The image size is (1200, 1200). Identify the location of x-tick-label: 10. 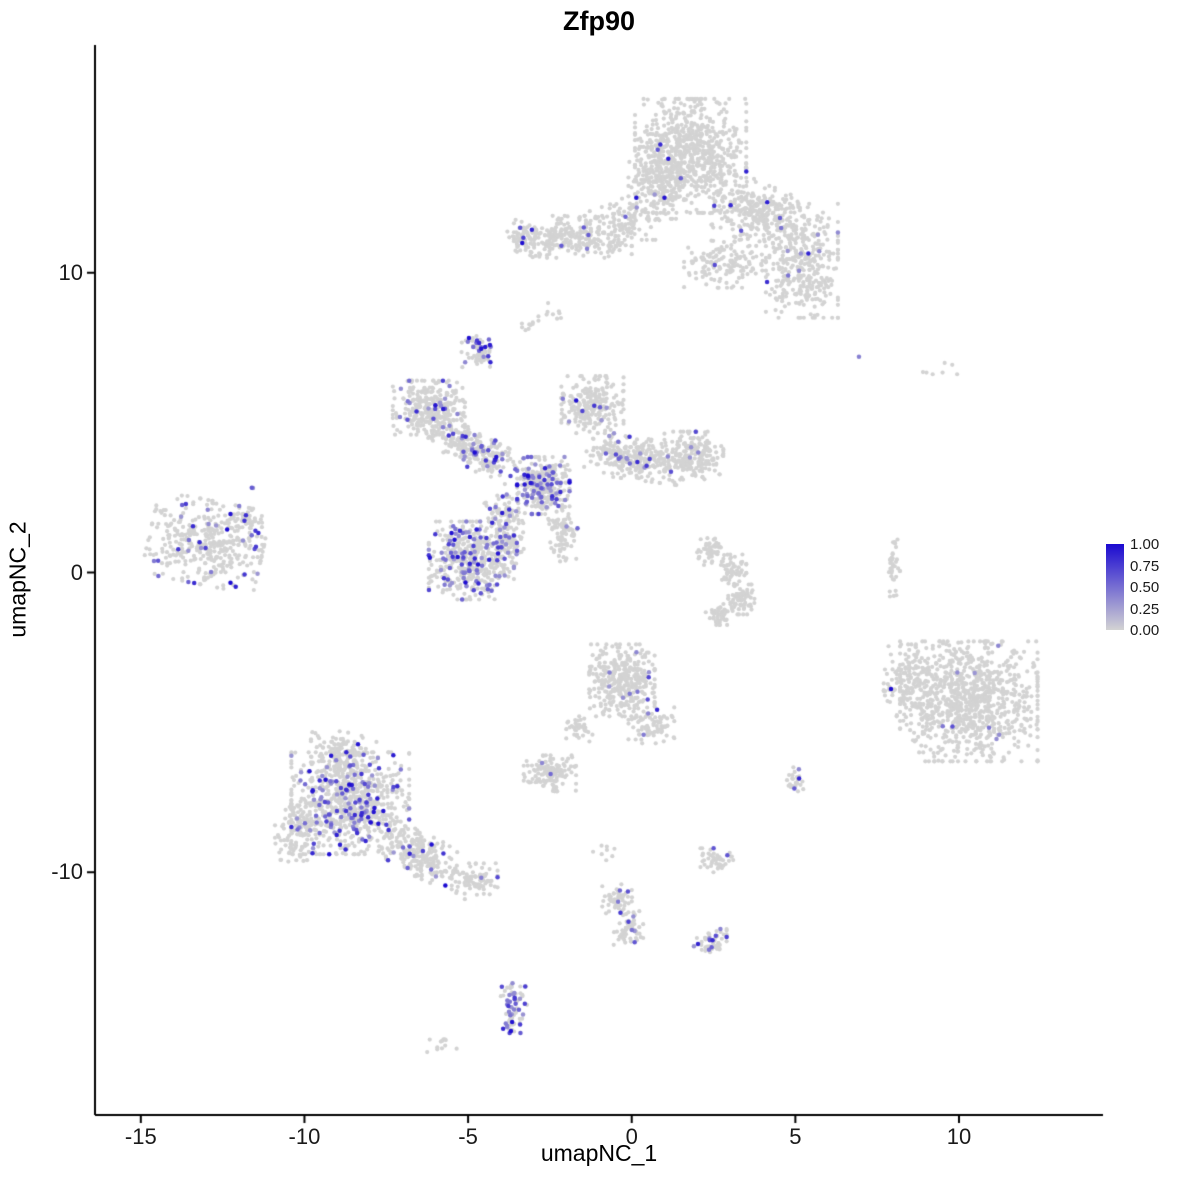
(959, 1136).